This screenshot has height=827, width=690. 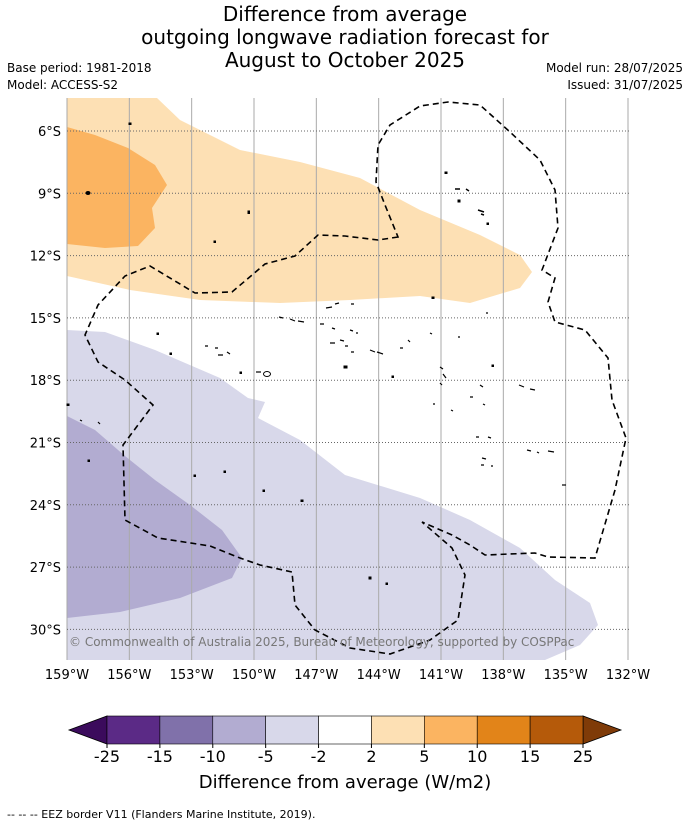 What do you see at coordinates (63, 85) in the screenshot?
I see `model-name: Model: ACCESS-S2` at bounding box center [63, 85].